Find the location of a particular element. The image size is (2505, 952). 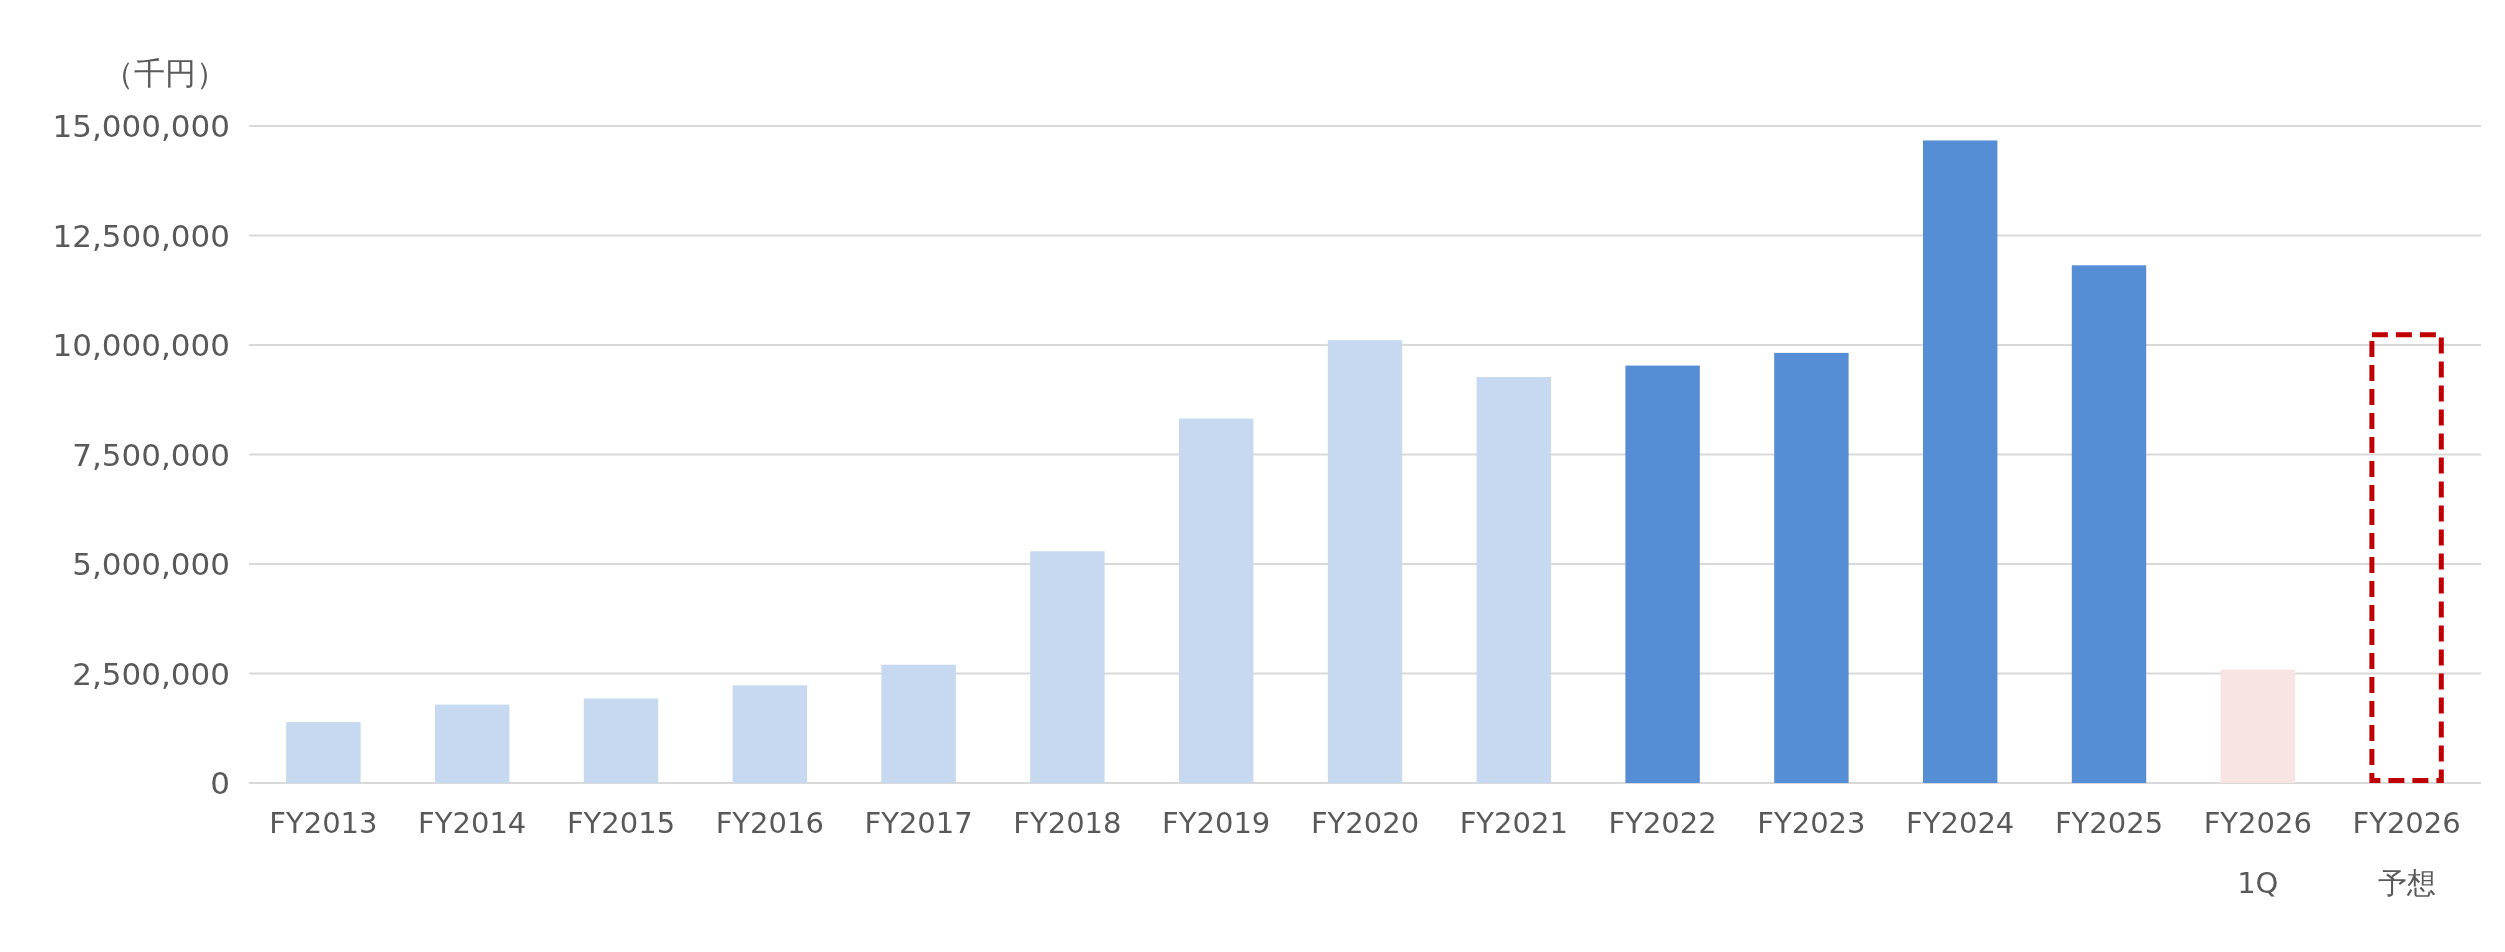

x-tick-label: FY2017 is located at coordinates (918, 823).